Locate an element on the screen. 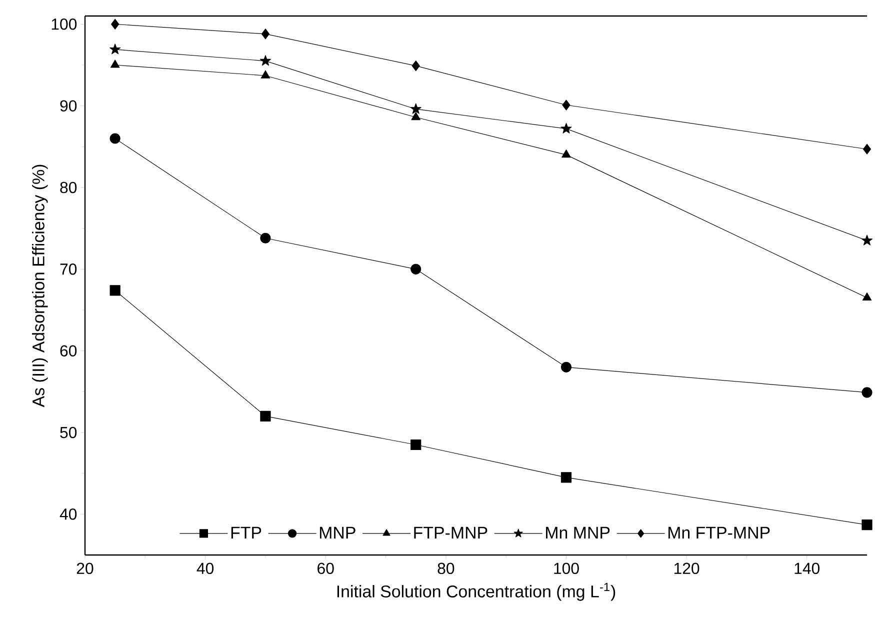 Image resolution: width=875 pixels, height=637 pixels. x-tick-label: 80 is located at coordinates (446, 568).